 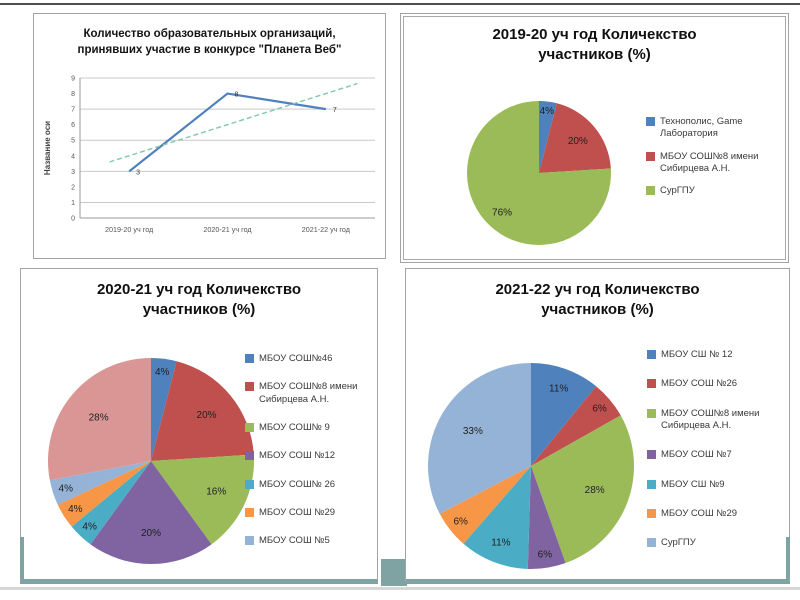 I want to click on legend-item: Технополис, Game Лаборатория, so click(x=712, y=128).